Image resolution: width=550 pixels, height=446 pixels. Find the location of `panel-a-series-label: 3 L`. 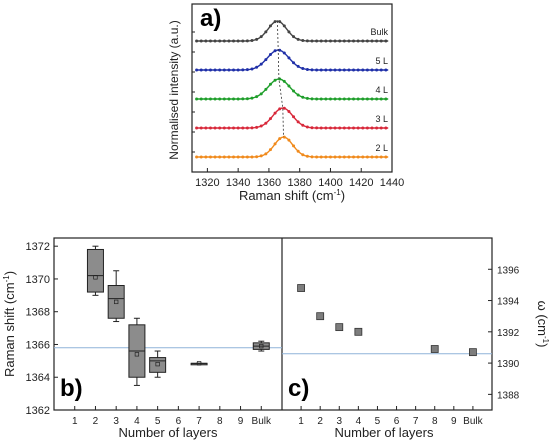

panel-a-series-label: 3 L is located at coordinates (381, 119).